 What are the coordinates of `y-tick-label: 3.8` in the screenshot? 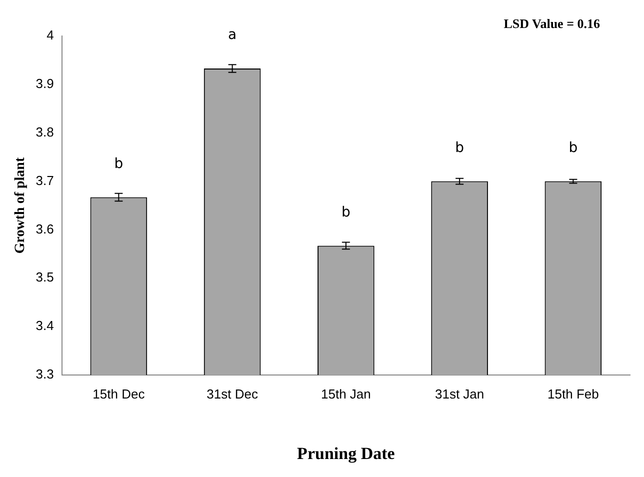 It's located at (45, 132).